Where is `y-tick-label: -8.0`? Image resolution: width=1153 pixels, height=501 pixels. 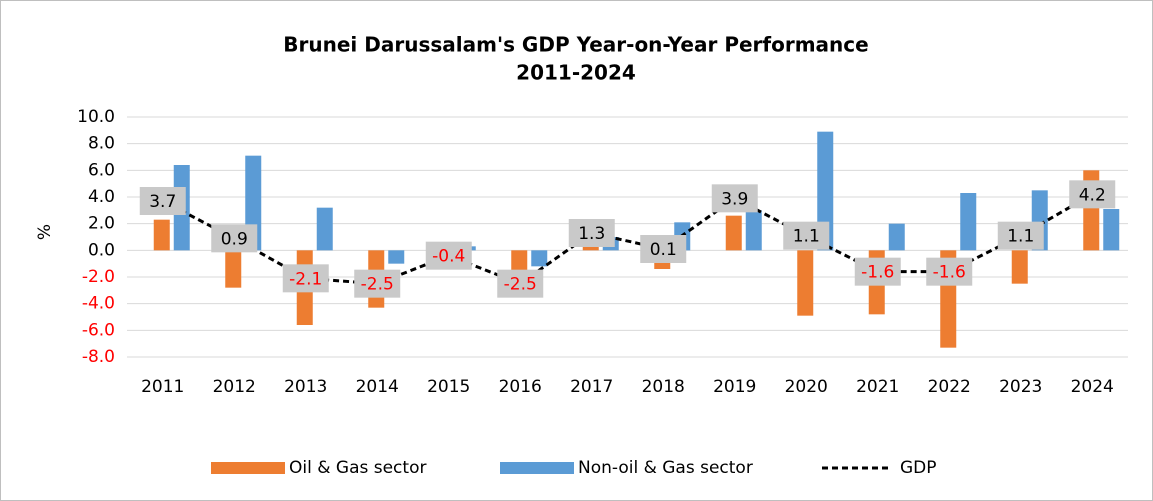
y-tick-label: -8.0 is located at coordinates (98, 357).